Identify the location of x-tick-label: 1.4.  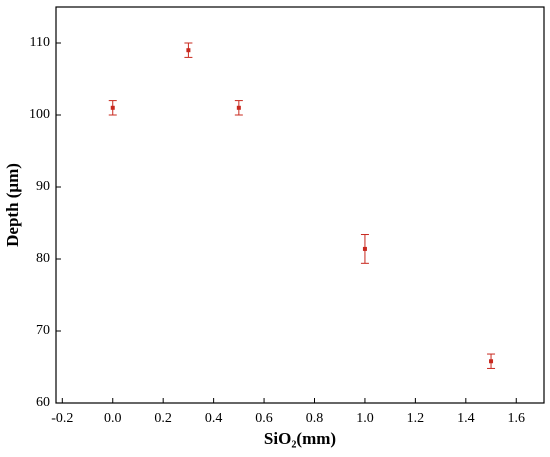
(466, 418).